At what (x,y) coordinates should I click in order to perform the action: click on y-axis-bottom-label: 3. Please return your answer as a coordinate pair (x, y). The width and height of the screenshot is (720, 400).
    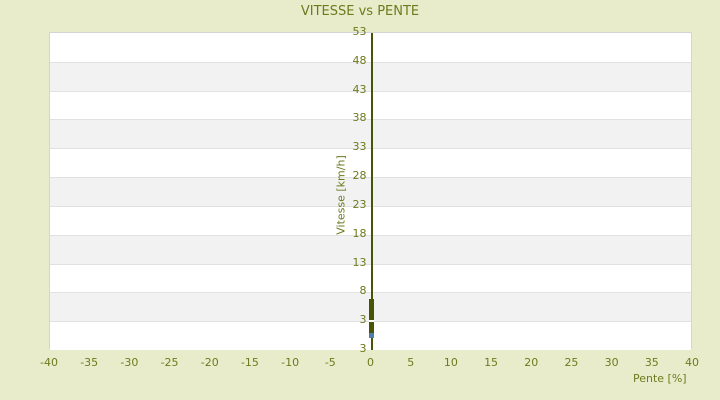
    Looking at the image, I should click on (363, 348).